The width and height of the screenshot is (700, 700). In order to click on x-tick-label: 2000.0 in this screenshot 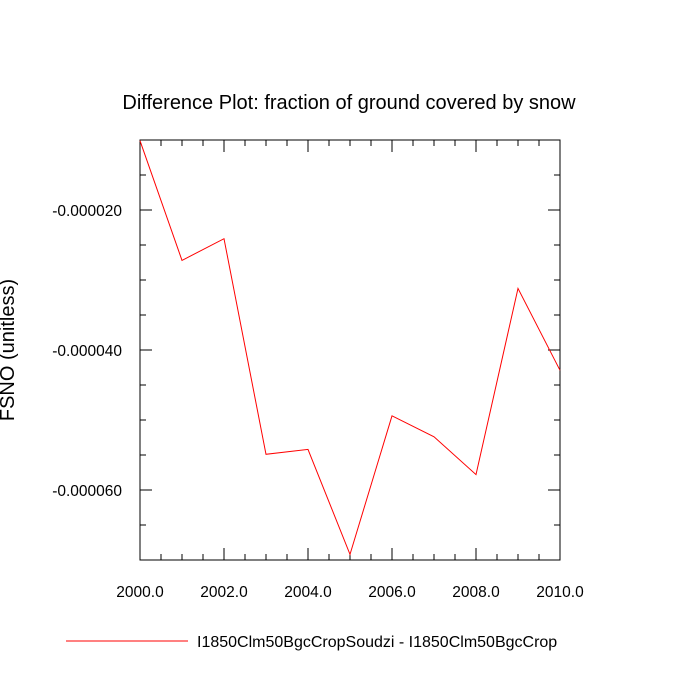, I will do `click(140, 592)`.